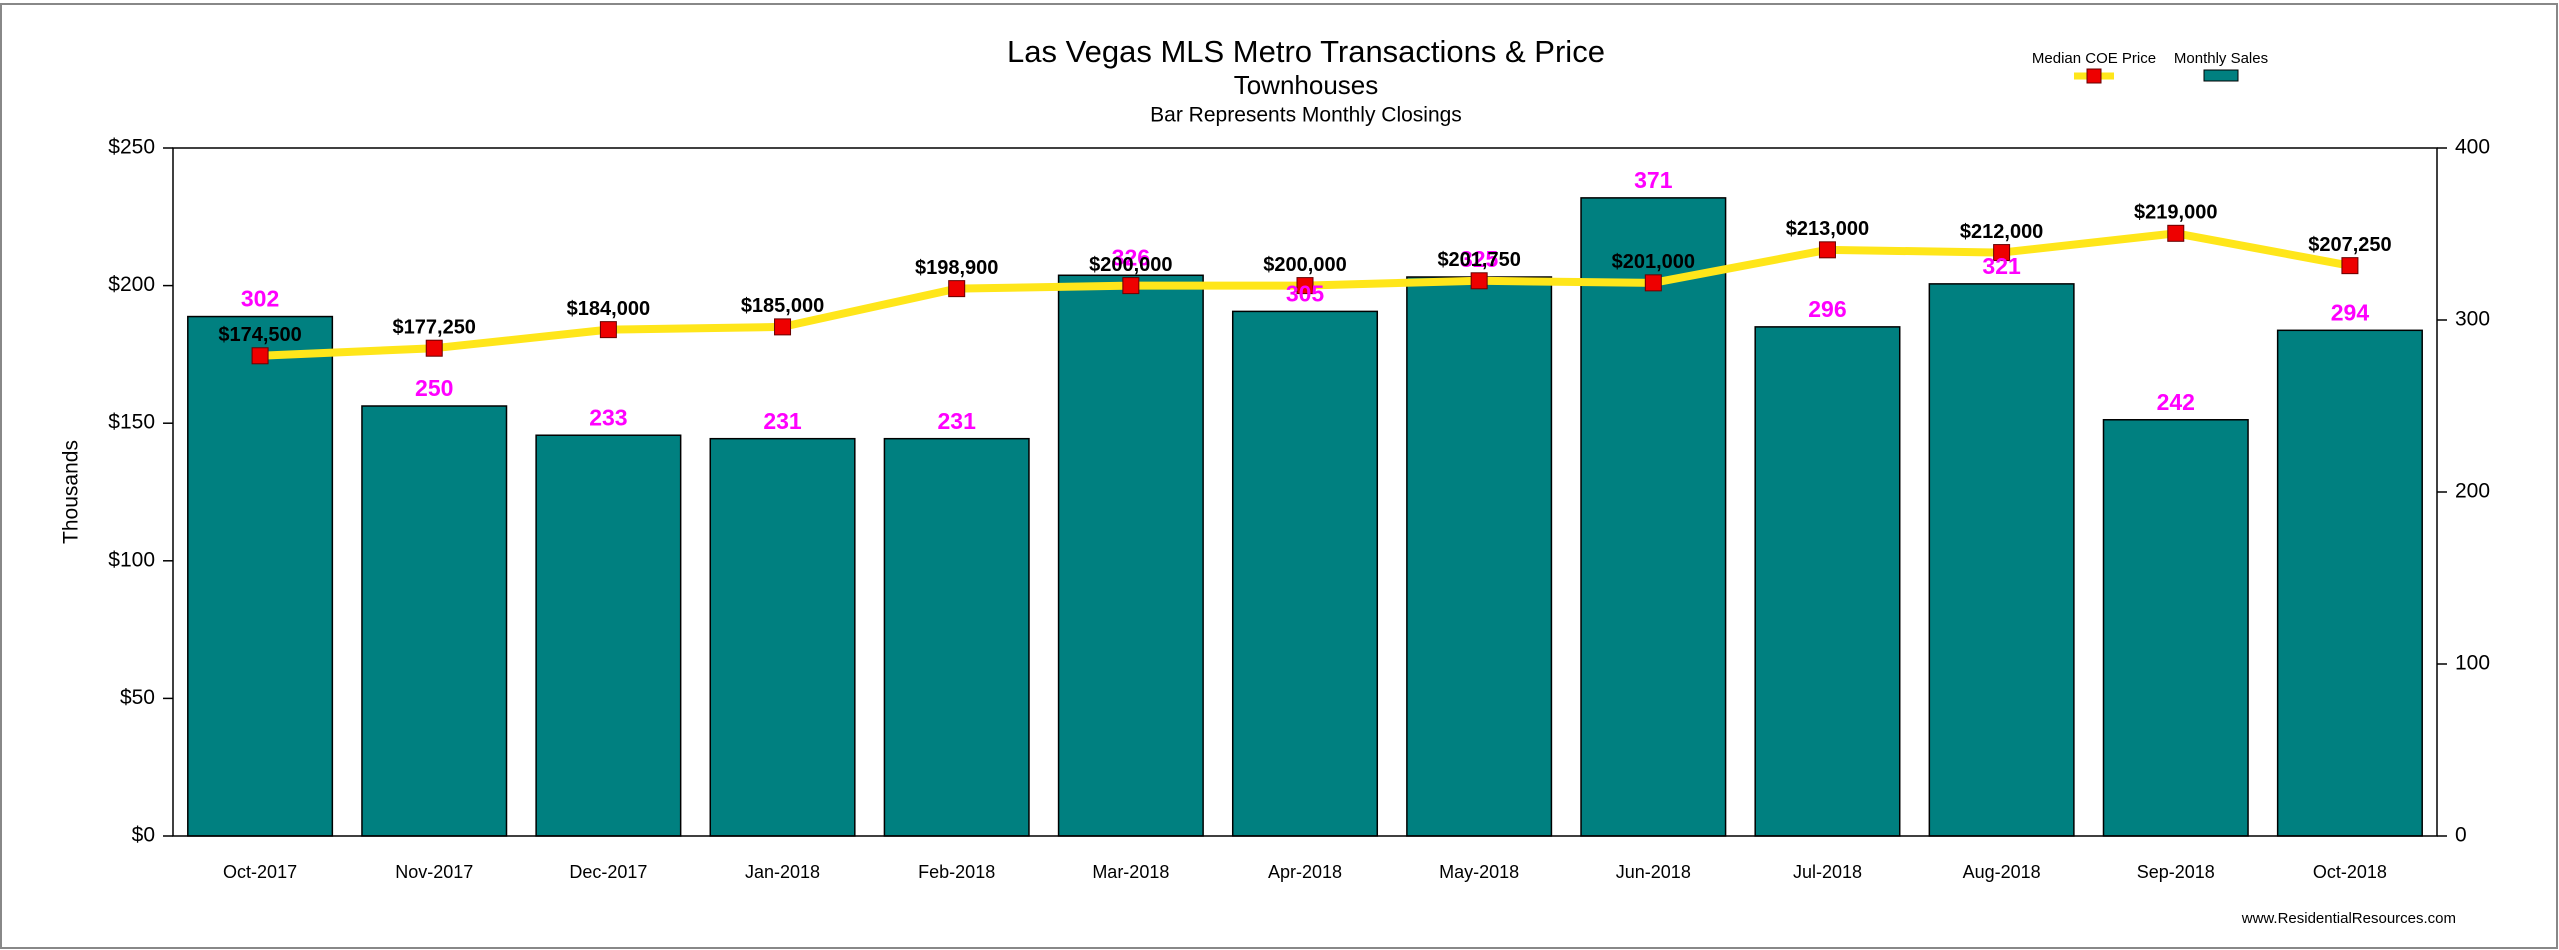  Describe the element at coordinates (2002, 872) in the screenshot. I see `x-tick-label: Aug-2018` at that location.